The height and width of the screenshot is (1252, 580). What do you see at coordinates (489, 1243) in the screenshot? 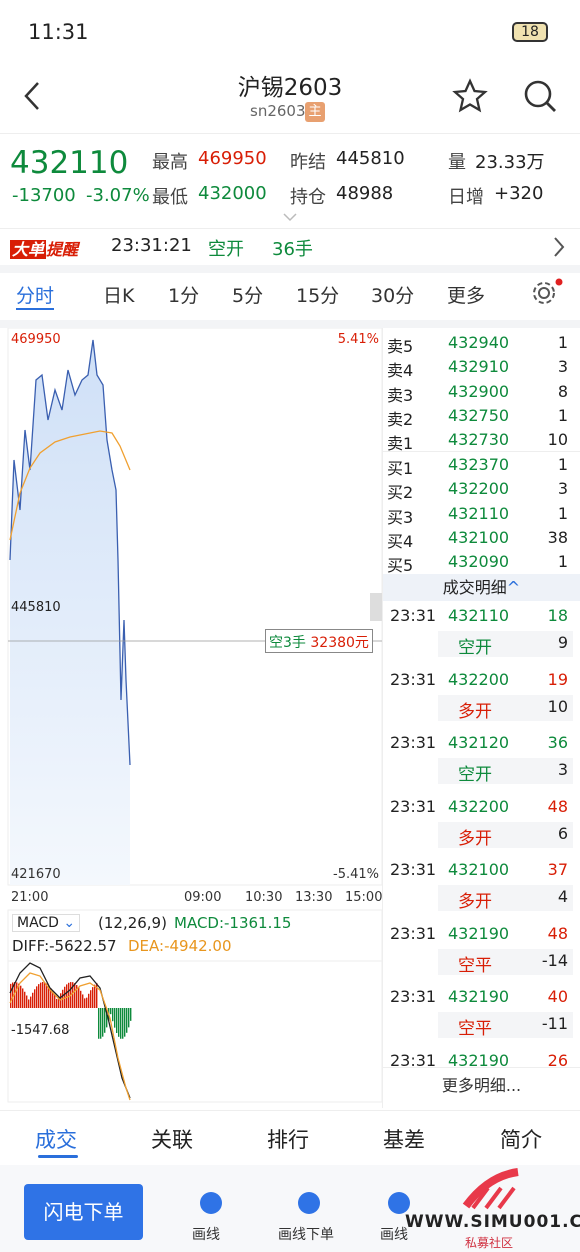
I see `watermark-name: 私募社区` at bounding box center [489, 1243].